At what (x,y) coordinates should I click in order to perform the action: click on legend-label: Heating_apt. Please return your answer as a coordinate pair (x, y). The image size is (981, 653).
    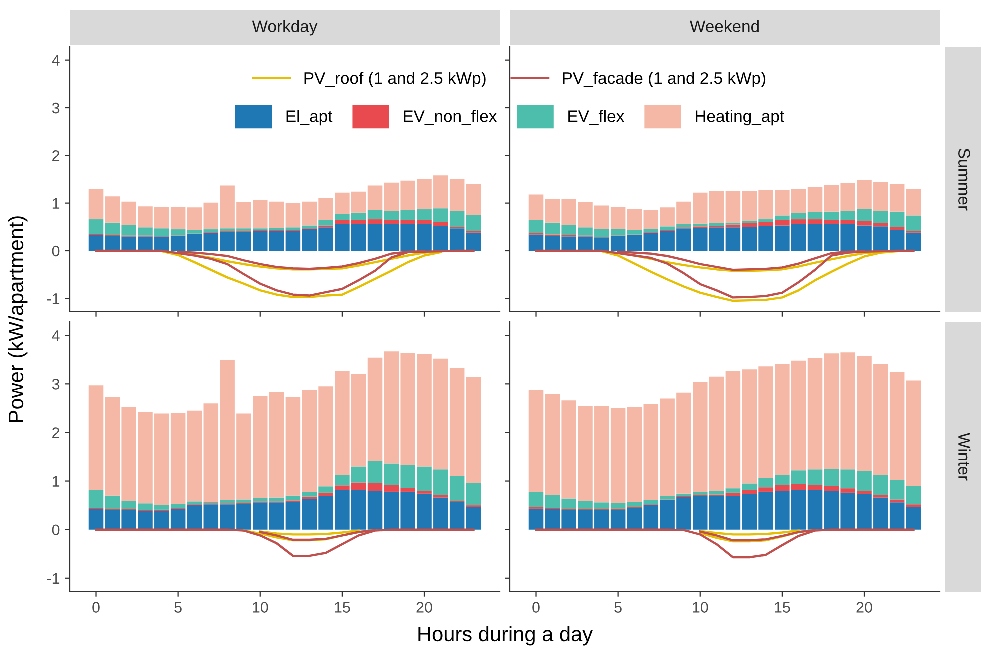
    Looking at the image, I should click on (740, 118).